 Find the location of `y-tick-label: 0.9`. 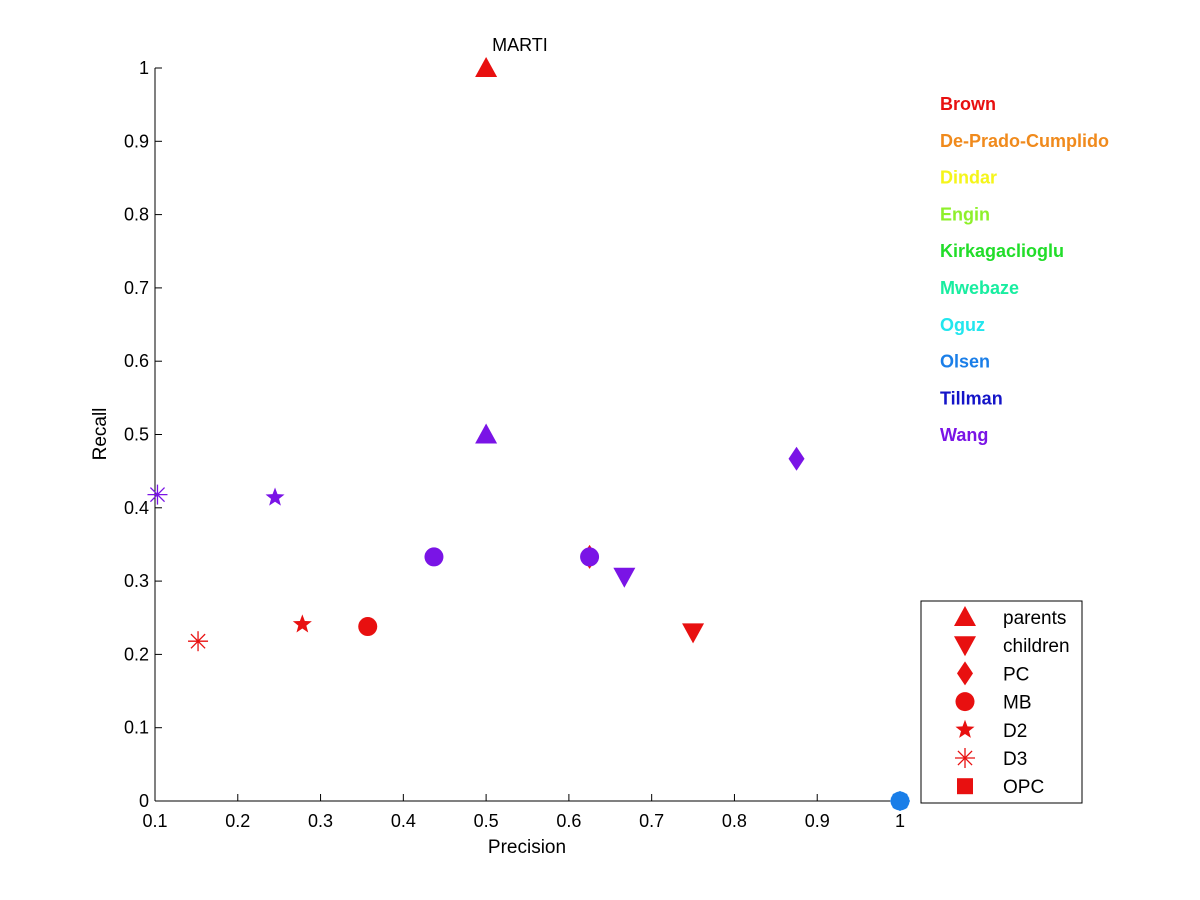

y-tick-label: 0.9 is located at coordinates (136, 141).